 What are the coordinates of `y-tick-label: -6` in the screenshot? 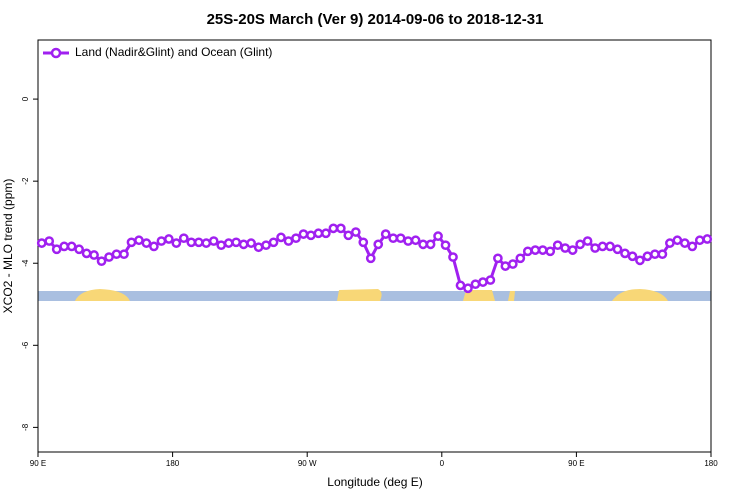 It's located at (25, 345).